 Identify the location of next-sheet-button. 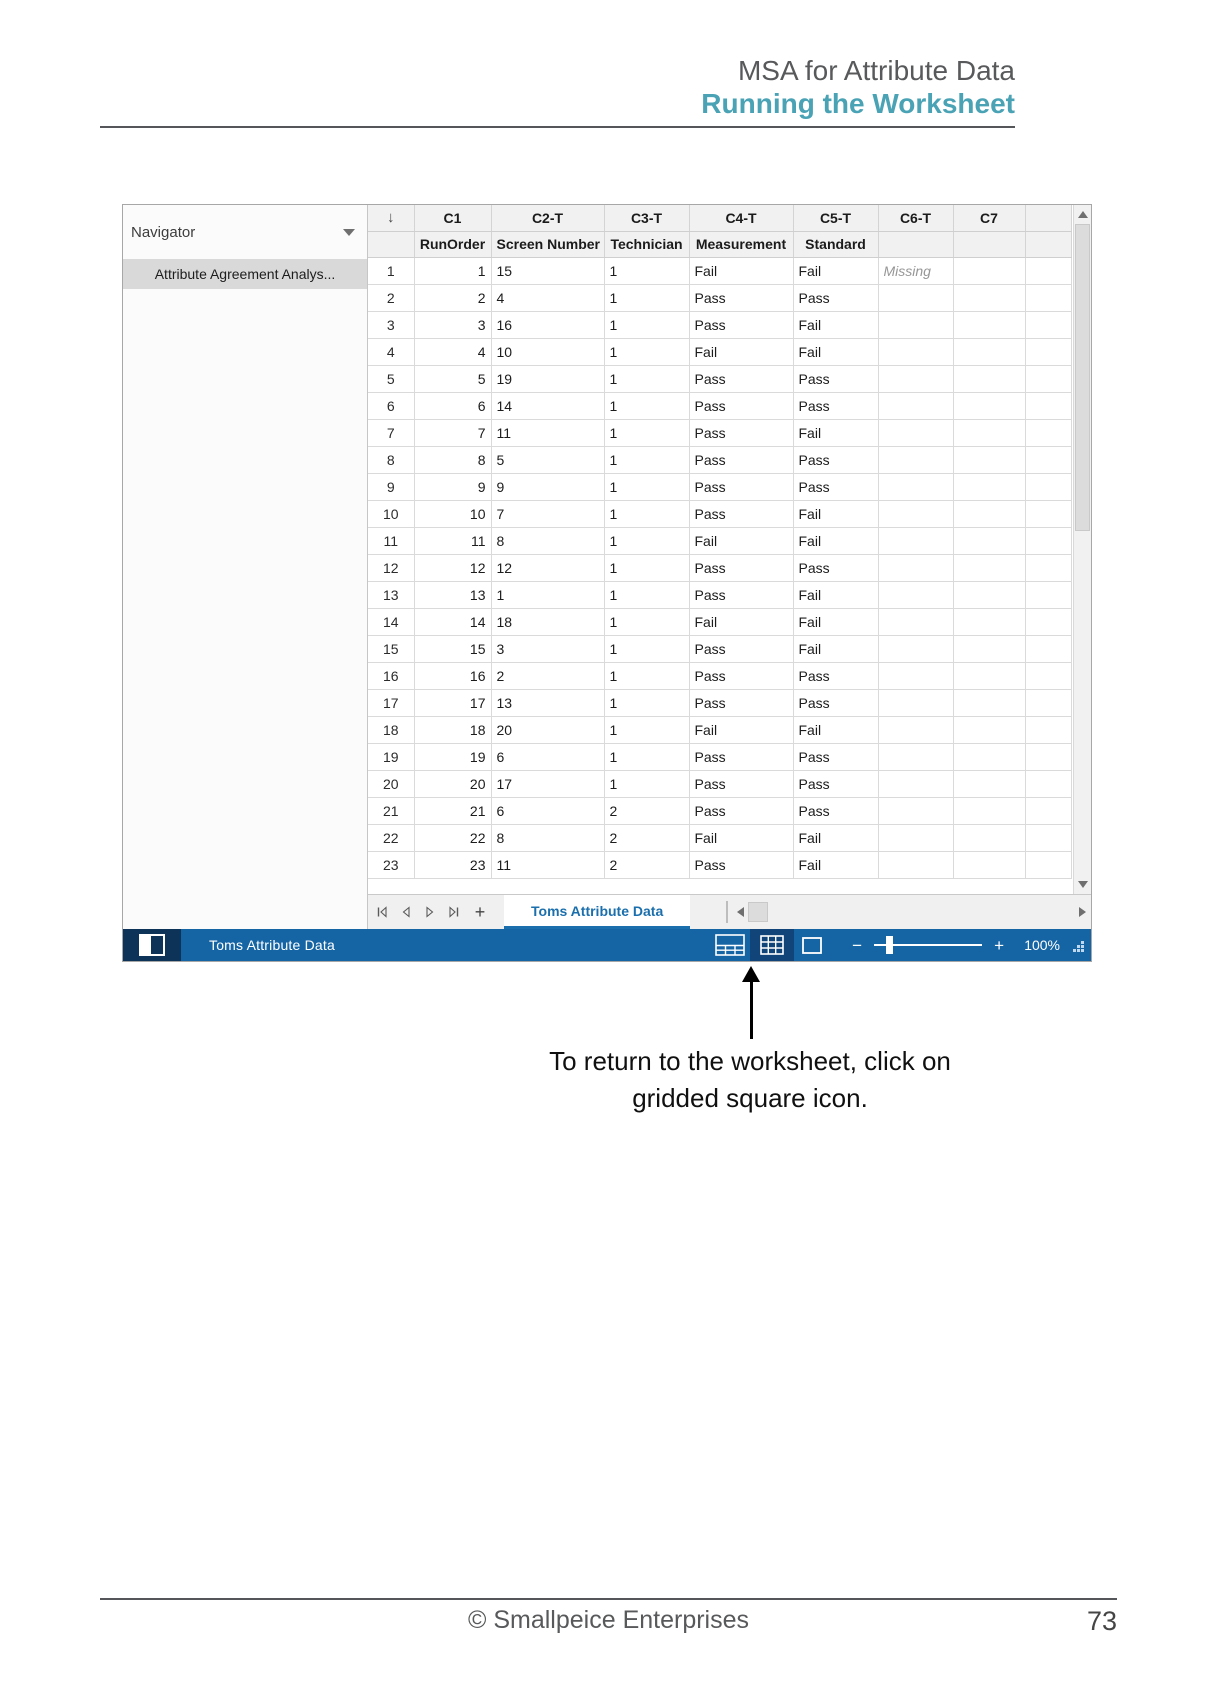
(429, 912).